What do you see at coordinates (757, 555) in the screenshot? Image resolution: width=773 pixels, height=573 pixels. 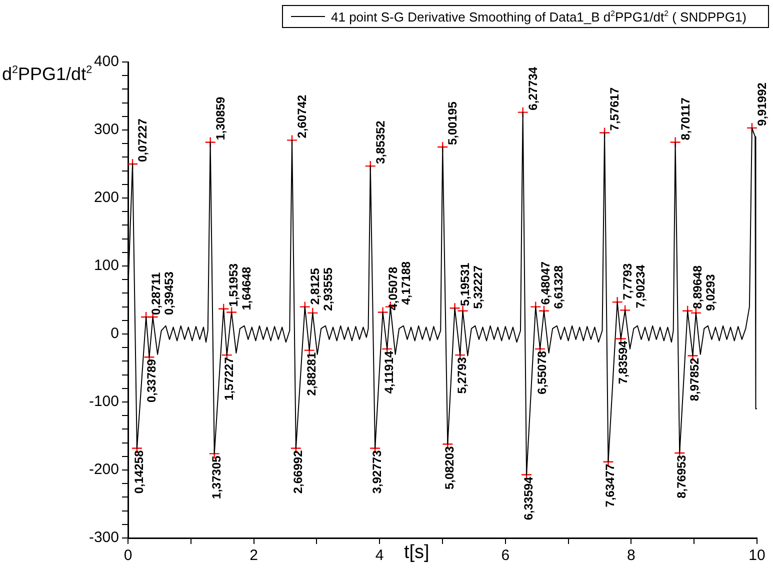 I see `x-tick-label: 10` at bounding box center [757, 555].